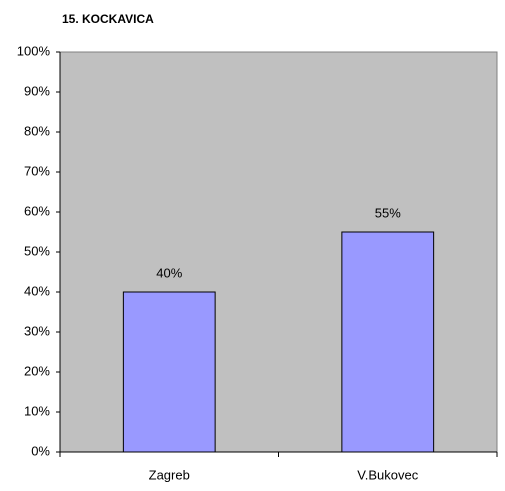 The height and width of the screenshot is (491, 505). What do you see at coordinates (108, 19) in the screenshot?
I see `chart-title: 15. KOCKAVICA` at bounding box center [108, 19].